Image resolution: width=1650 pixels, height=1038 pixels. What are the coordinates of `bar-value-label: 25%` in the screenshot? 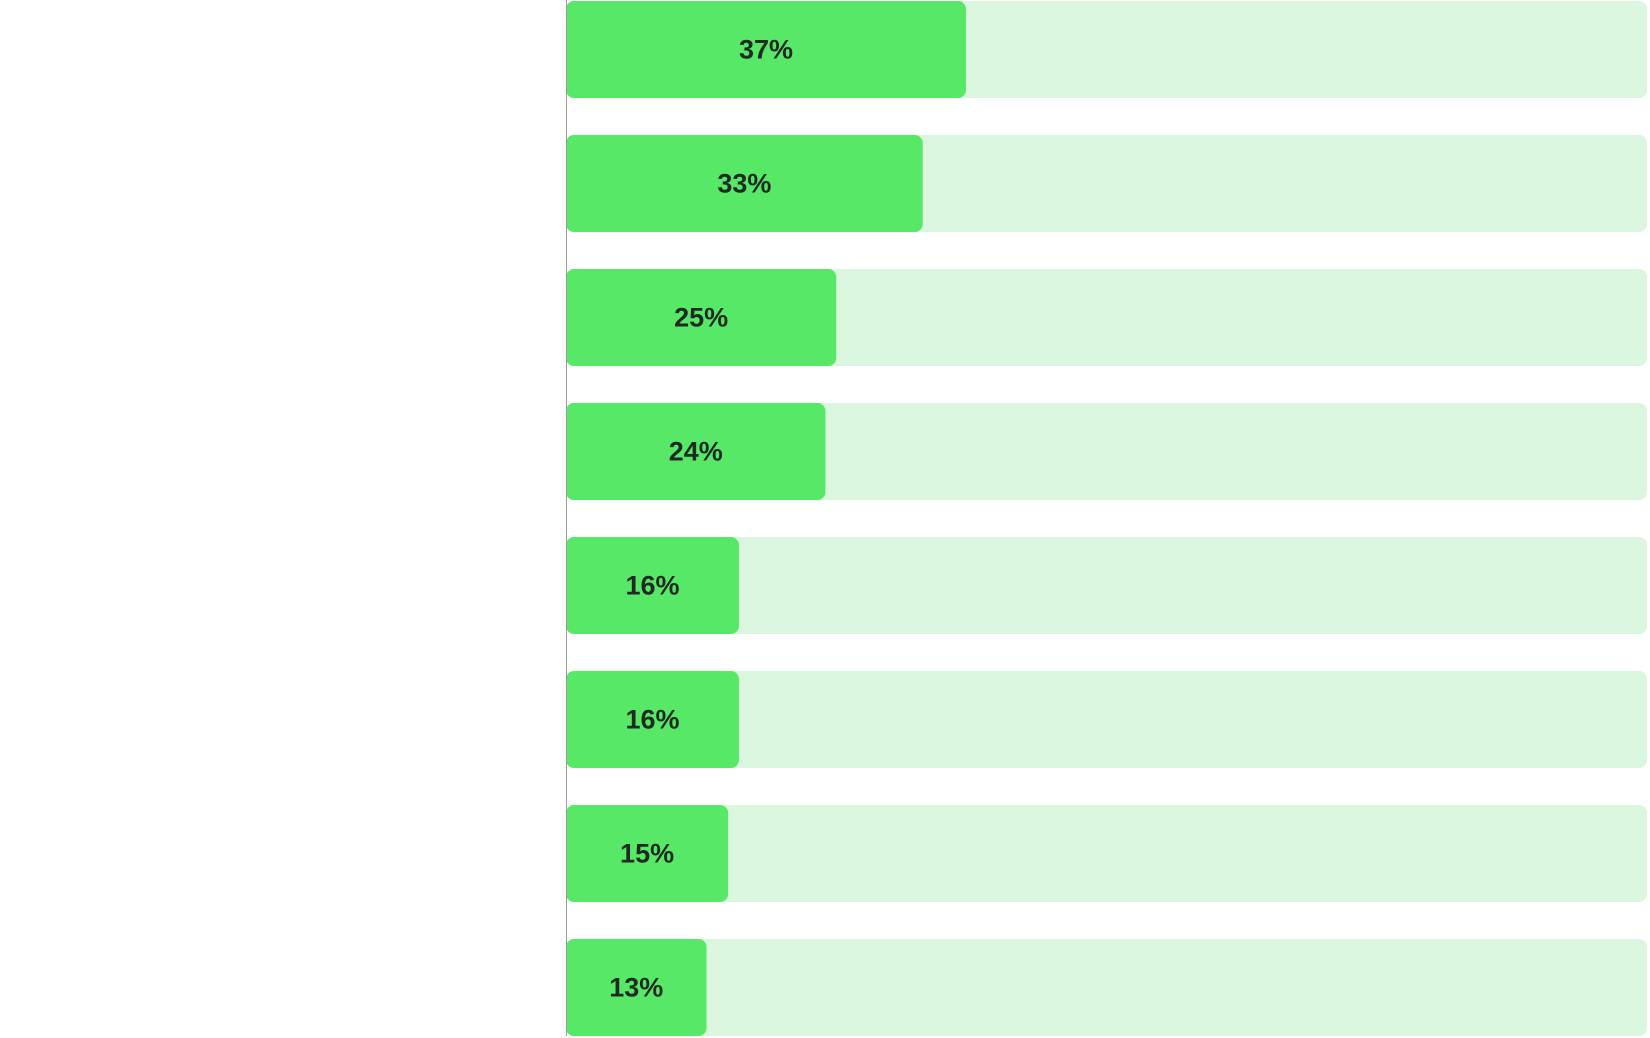 It's located at (701, 318).